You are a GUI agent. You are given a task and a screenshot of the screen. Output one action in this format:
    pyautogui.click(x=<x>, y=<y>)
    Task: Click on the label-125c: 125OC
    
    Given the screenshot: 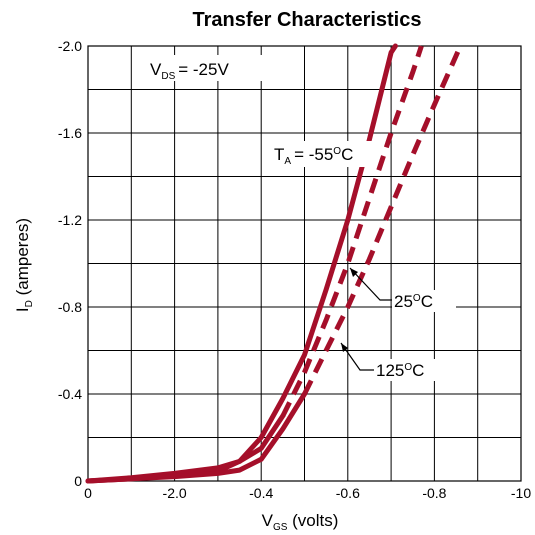 What is the action you would take?
    pyautogui.click(x=400, y=370)
    